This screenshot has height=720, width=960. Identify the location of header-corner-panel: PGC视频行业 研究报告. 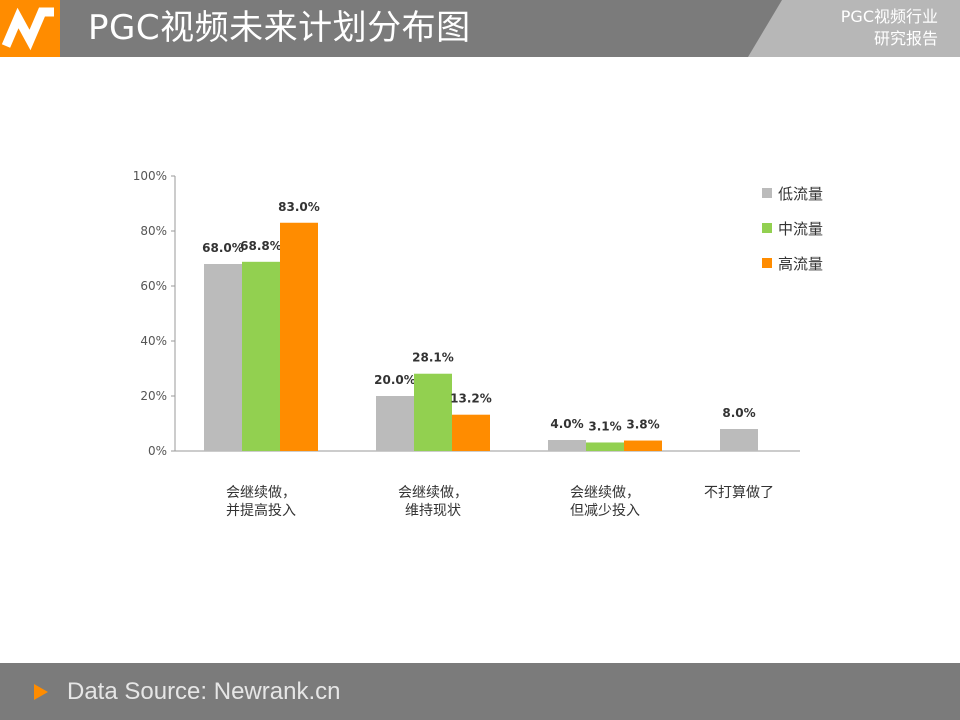
(854, 28).